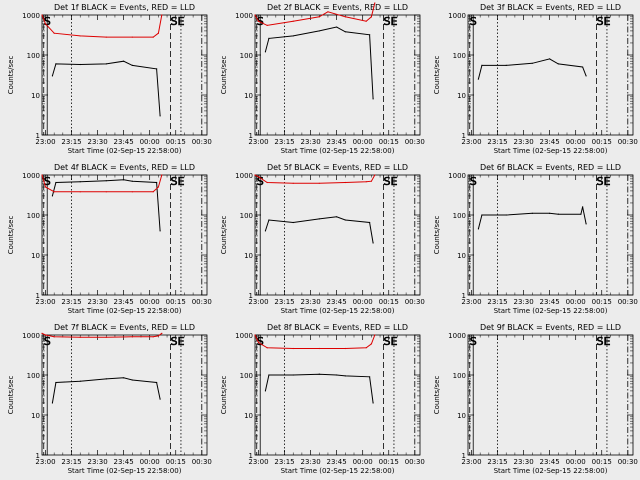 The image size is (640, 480). What do you see at coordinates (258, 462) in the screenshot?
I see `x-tick-label: 23:00` at bounding box center [258, 462].